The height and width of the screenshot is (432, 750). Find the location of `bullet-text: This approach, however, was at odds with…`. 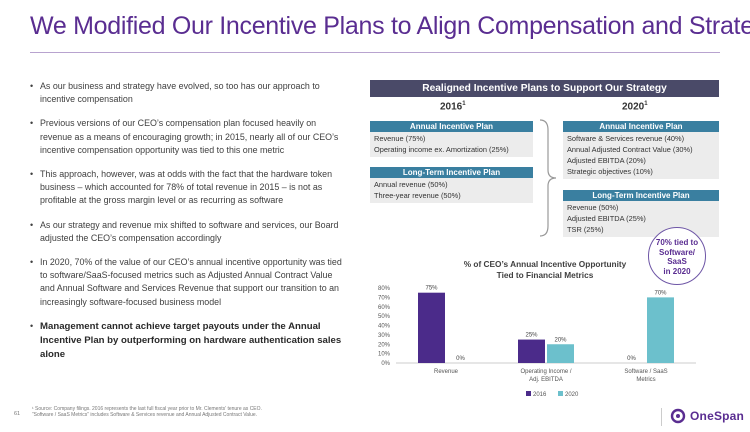

bullet-text: This approach, however, was at odds with… is located at coordinates (186, 187).